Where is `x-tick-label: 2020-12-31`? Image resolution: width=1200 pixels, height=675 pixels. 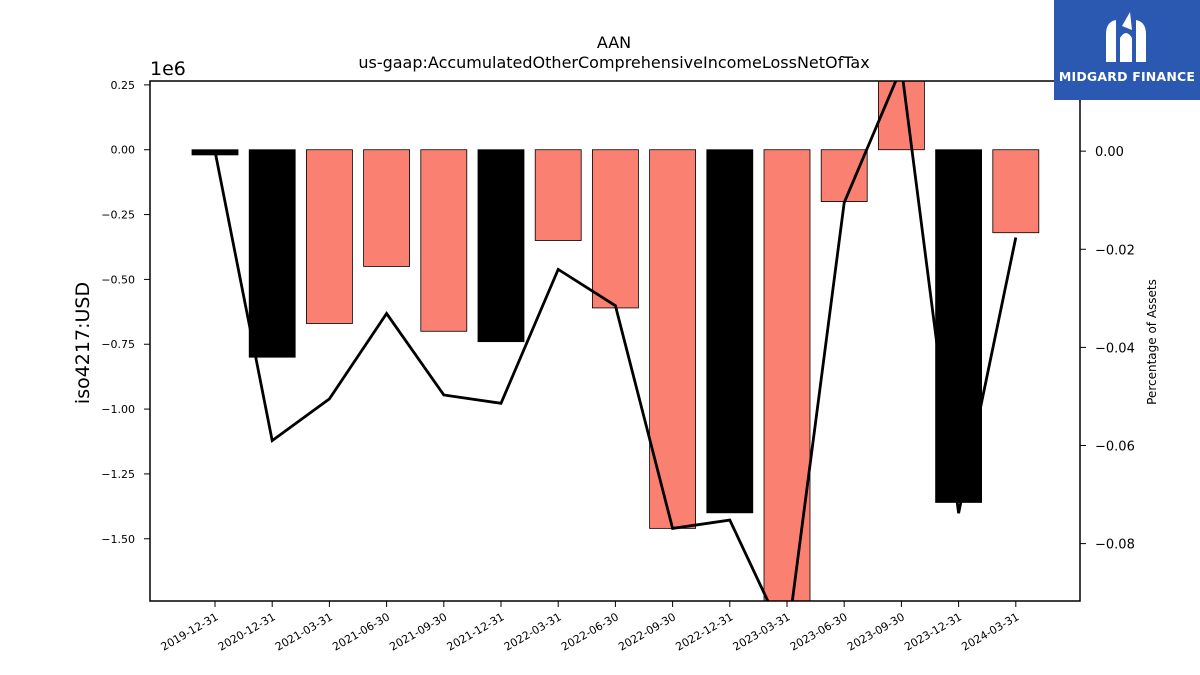 x-tick-label: 2020-12-31 is located at coordinates (247, 631).